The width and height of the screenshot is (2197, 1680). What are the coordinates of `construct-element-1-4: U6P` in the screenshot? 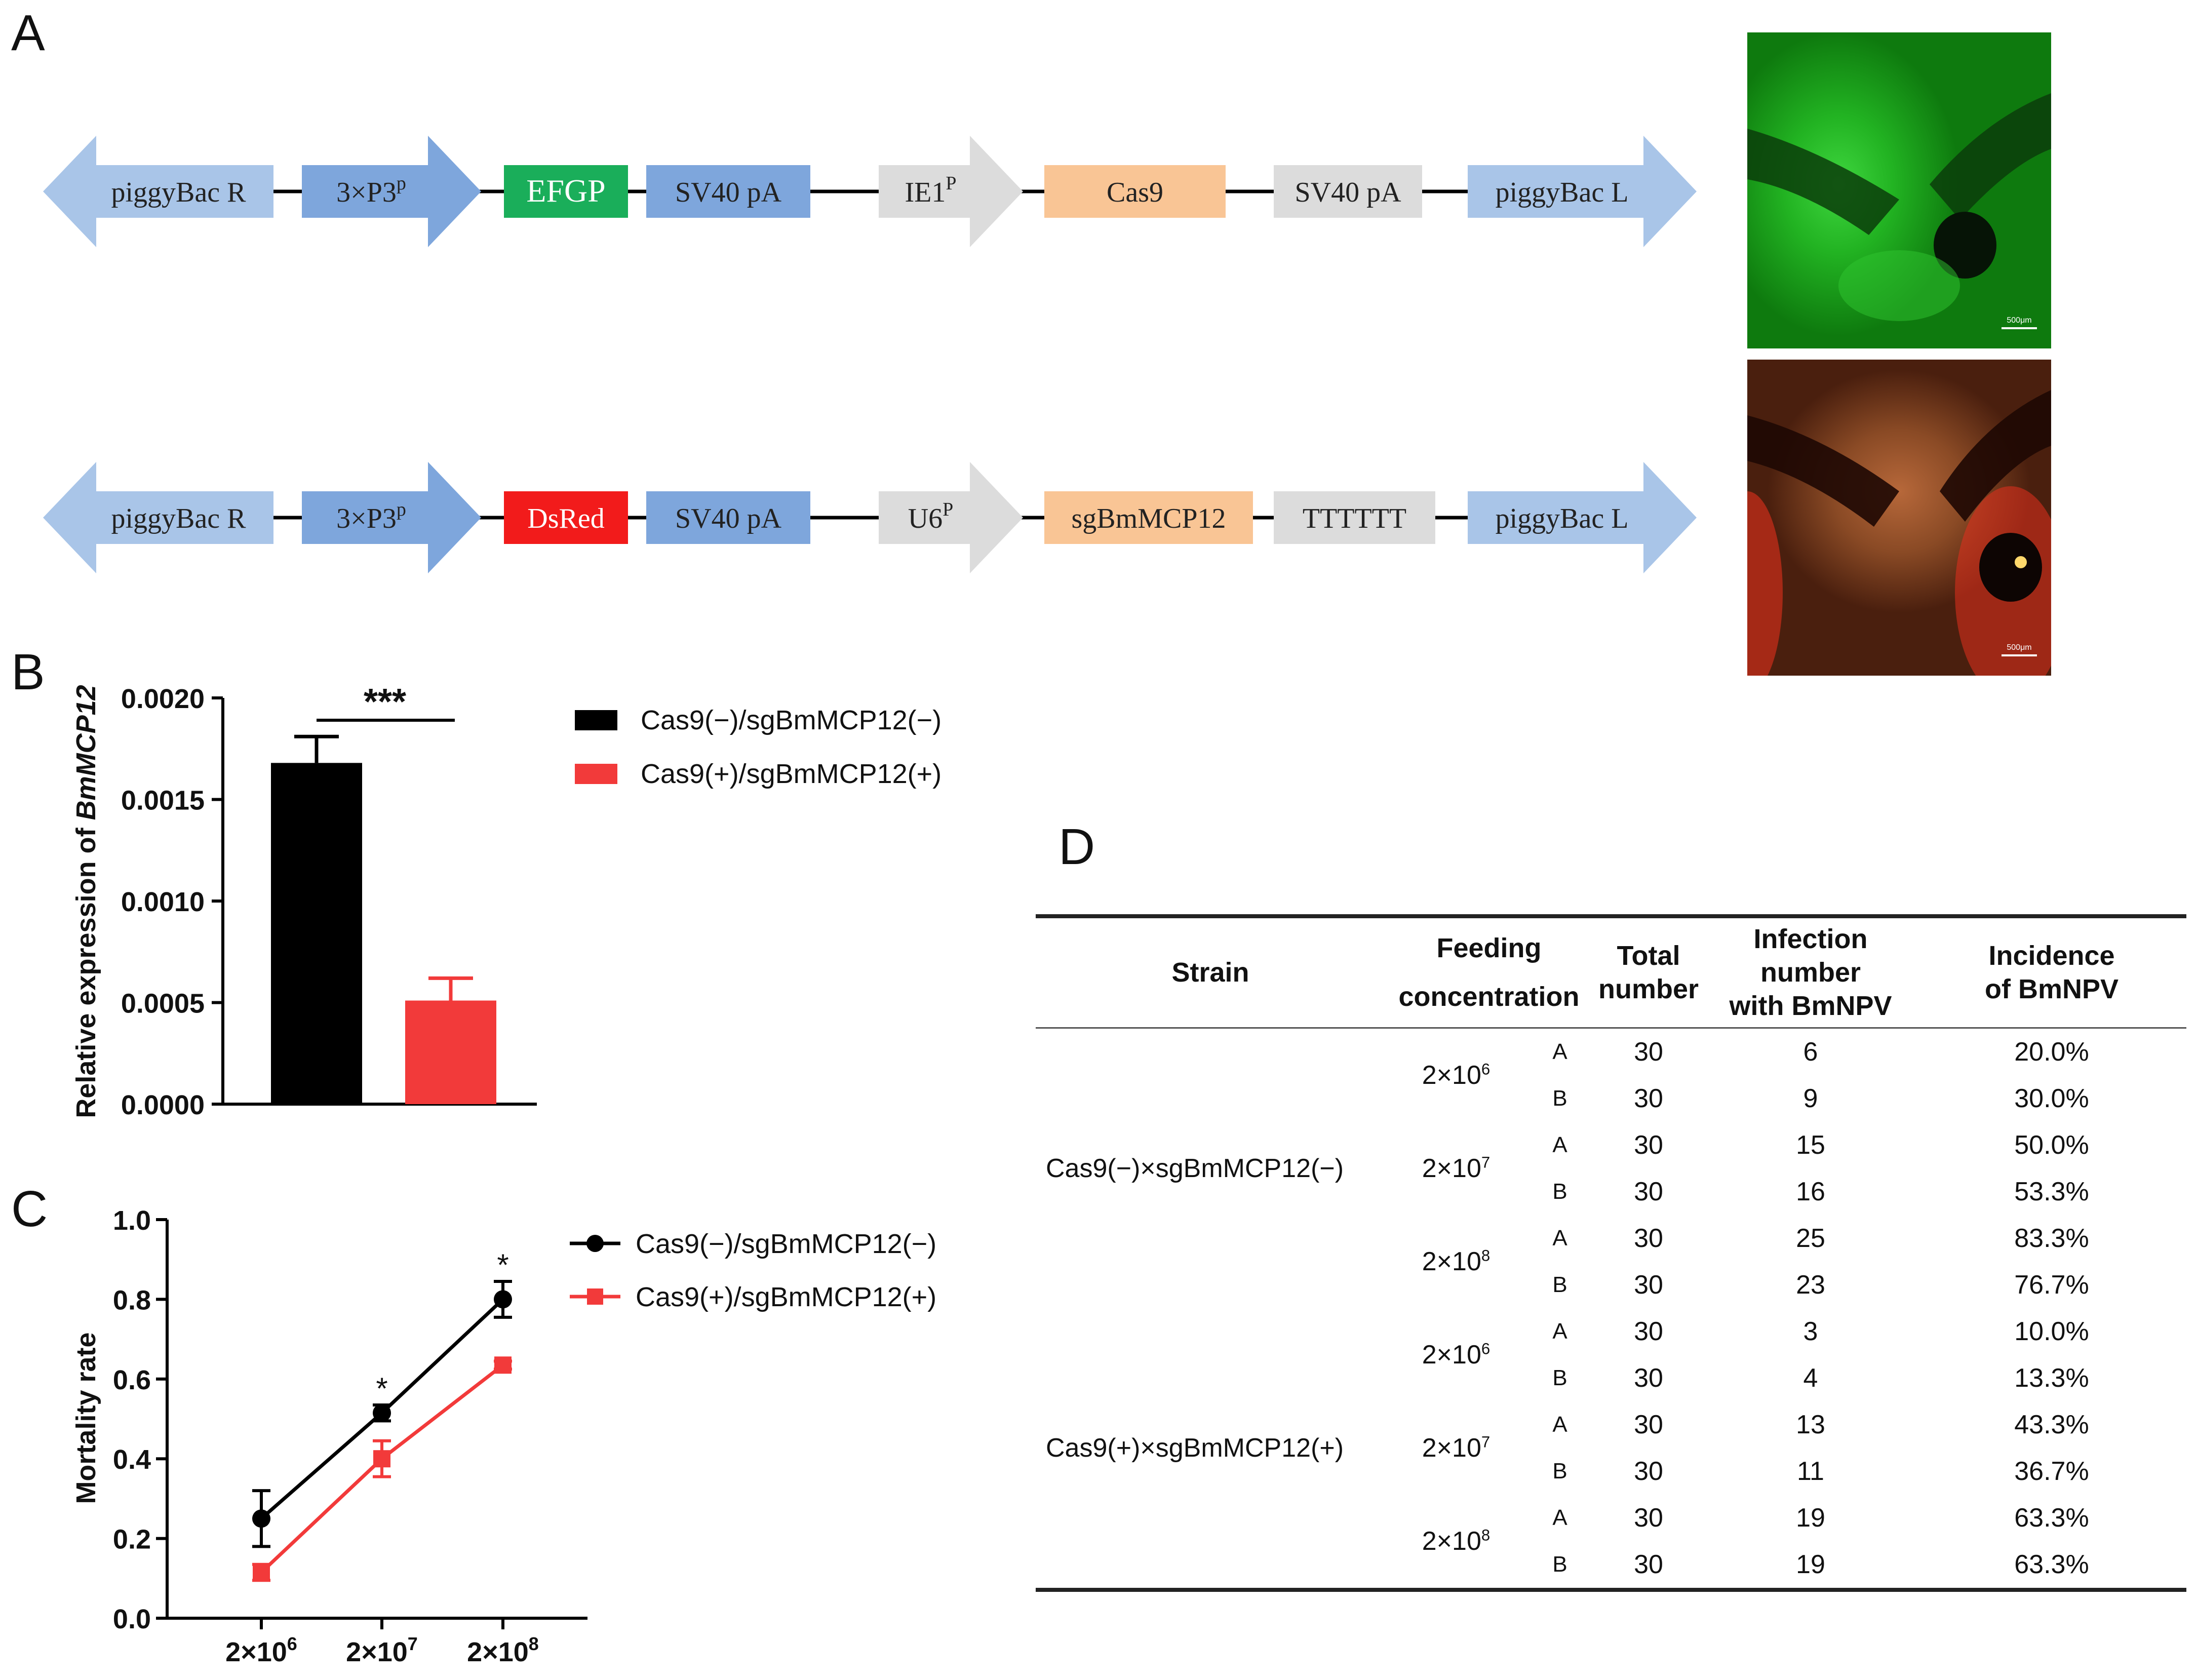 It's located at (951, 517).